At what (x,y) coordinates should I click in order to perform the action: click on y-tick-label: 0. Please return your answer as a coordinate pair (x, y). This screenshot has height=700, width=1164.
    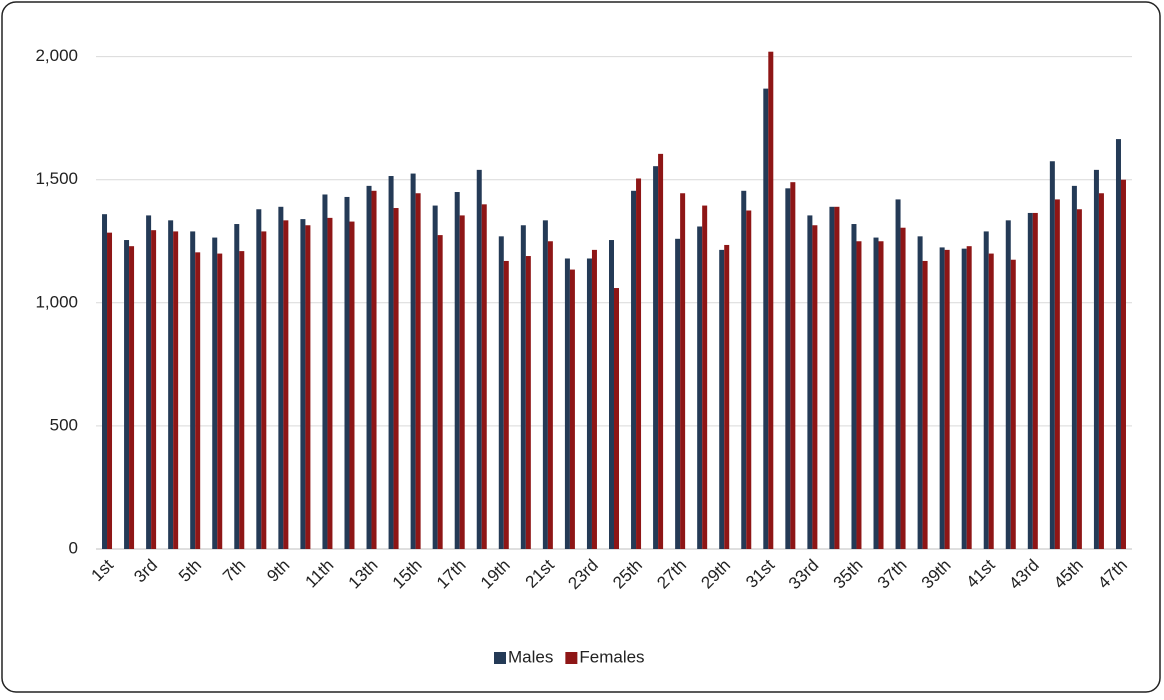
    Looking at the image, I should click on (73, 547).